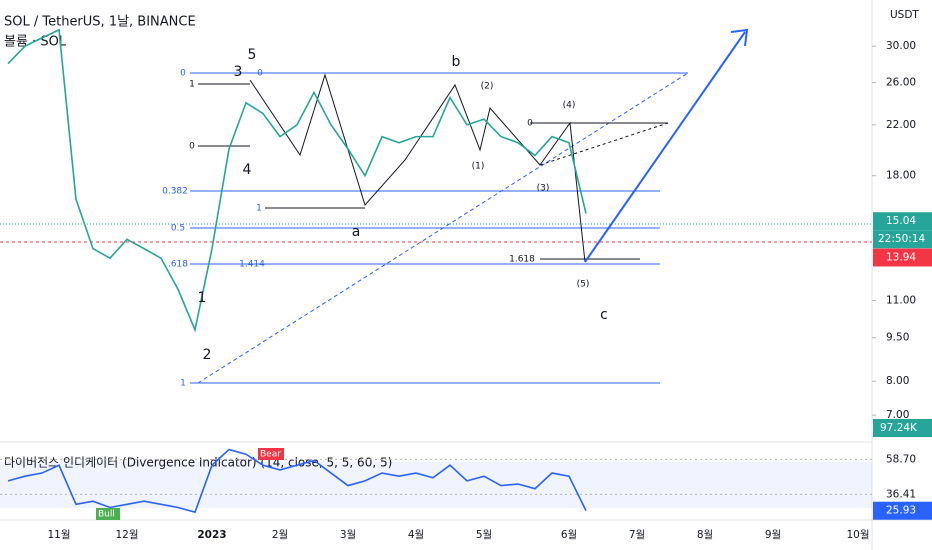 The width and height of the screenshot is (932, 550). Describe the element at coordinates (901, 176) in the screenshot. I see `y-tick-label: 18.00` at that location.